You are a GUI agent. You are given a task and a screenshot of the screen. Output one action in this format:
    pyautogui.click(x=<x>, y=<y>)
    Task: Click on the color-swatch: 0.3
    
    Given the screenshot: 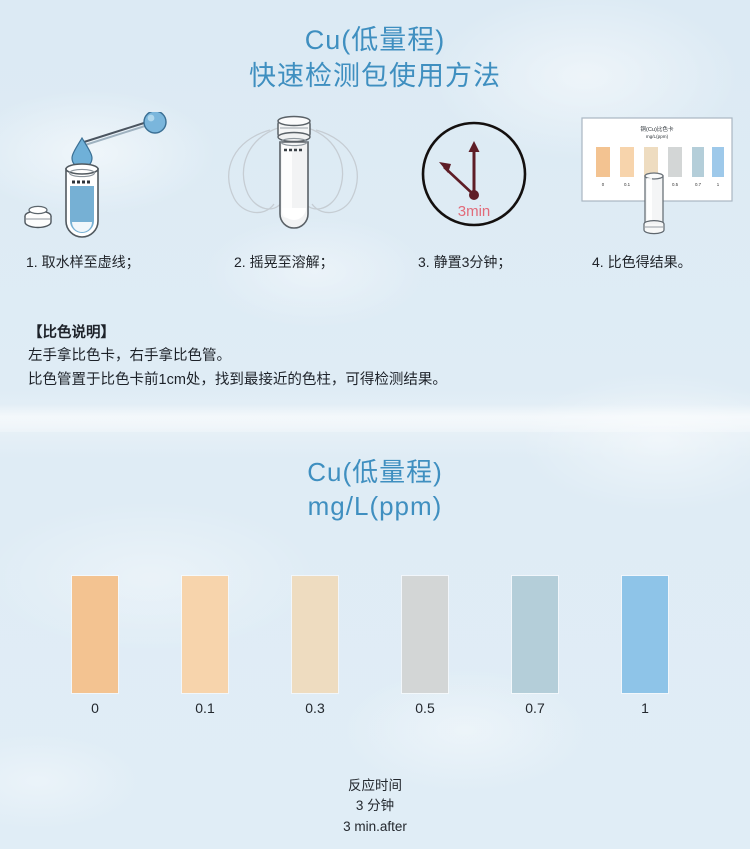 What is the action you would take?
    pyautogui.click(x=315, y=646)
    